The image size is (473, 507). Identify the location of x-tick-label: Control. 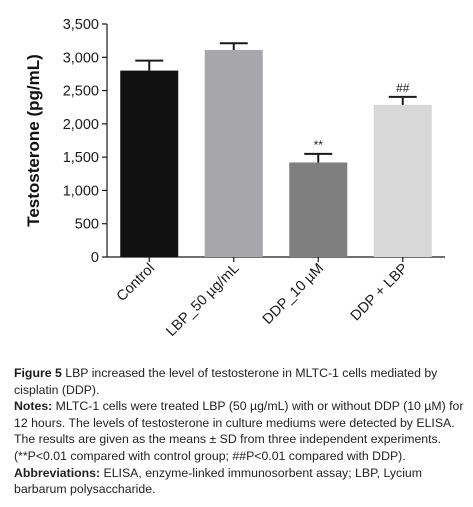
(136, 283).